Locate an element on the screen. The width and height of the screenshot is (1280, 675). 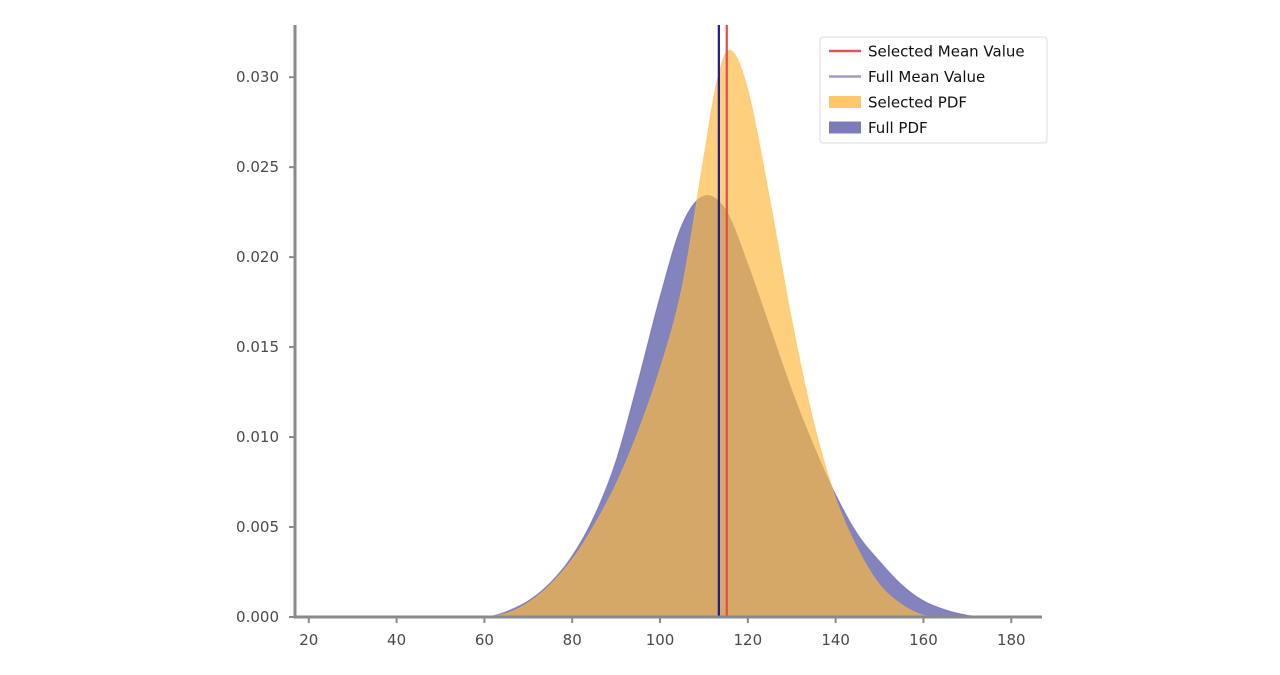
legend-item-selected-pdf: Selected PDF is located at coordinates (898, 103).